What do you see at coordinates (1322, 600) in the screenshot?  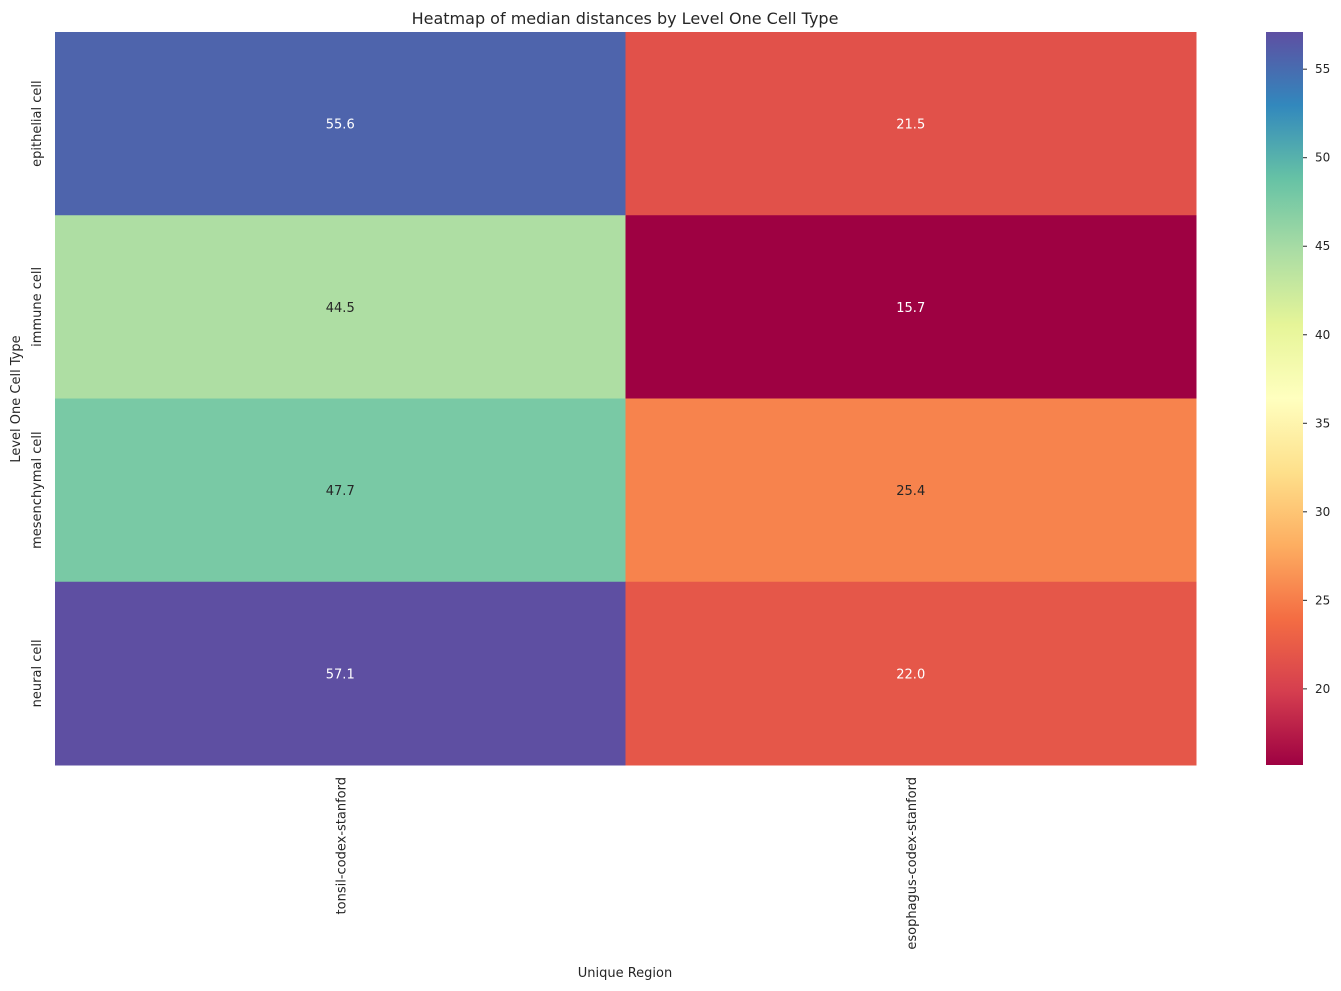 I see `colorbar-tick-label: 25` at bounding box center [1322, 600].